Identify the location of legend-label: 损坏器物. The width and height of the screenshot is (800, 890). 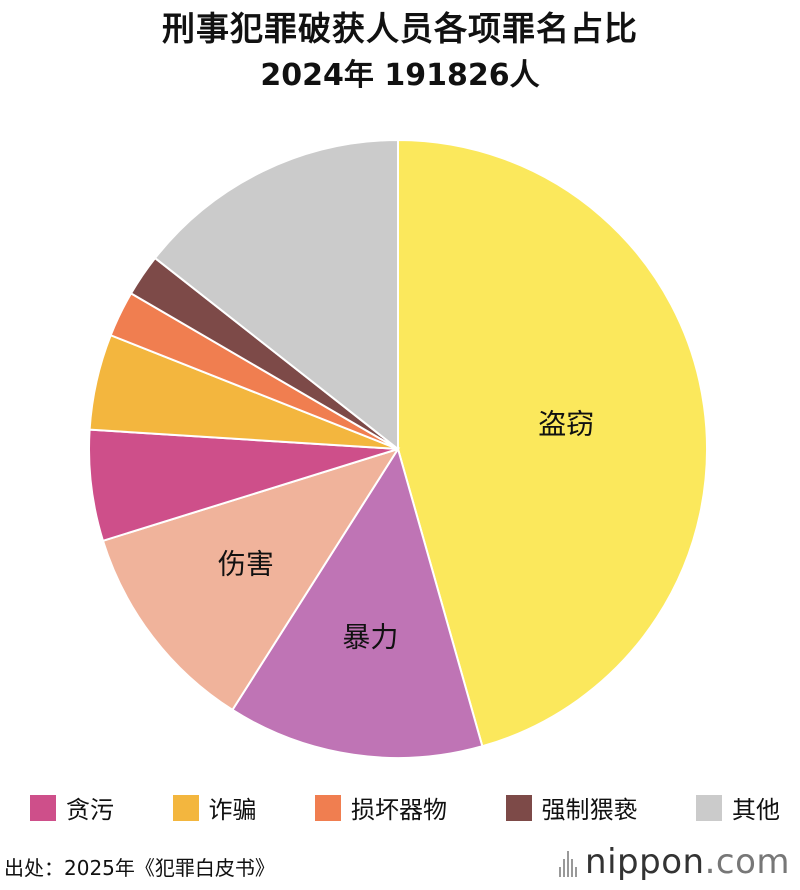
(399, 810).